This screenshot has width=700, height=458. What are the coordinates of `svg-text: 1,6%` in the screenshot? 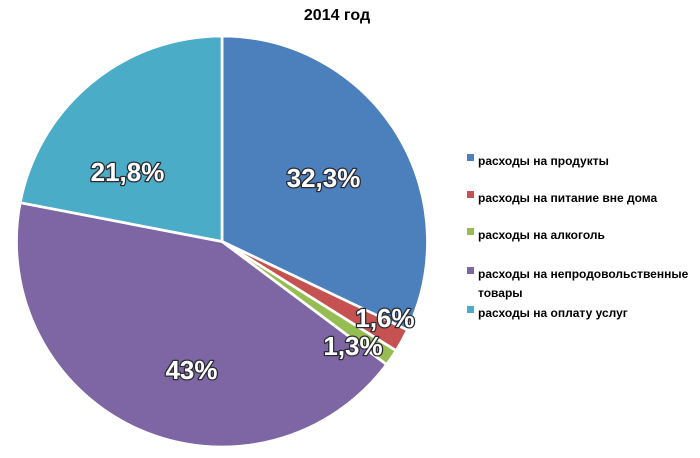 It's located at (384, 318).